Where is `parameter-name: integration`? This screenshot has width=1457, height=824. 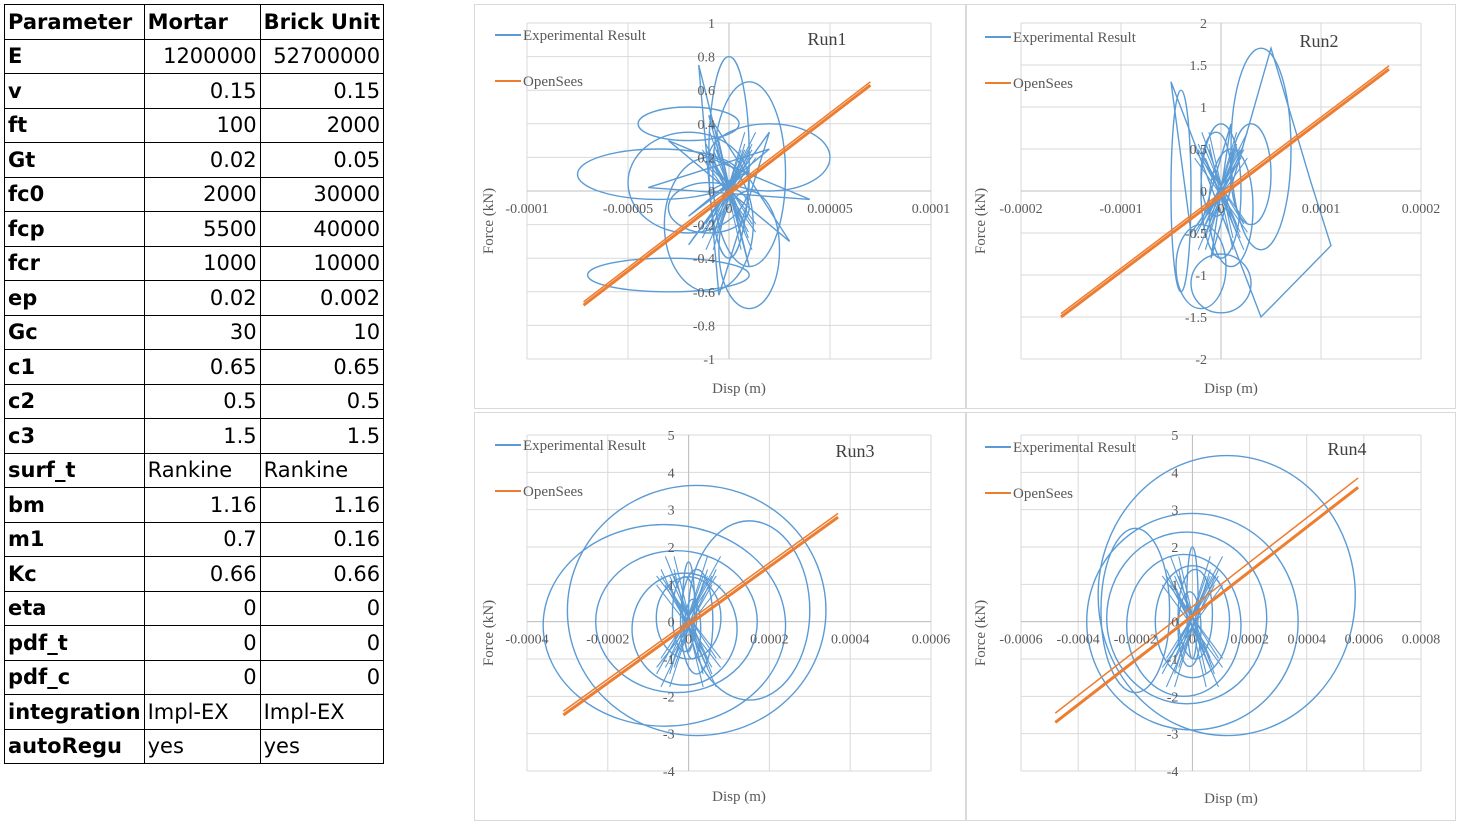
parameter-name: integration is located at coordinates (74, 712).